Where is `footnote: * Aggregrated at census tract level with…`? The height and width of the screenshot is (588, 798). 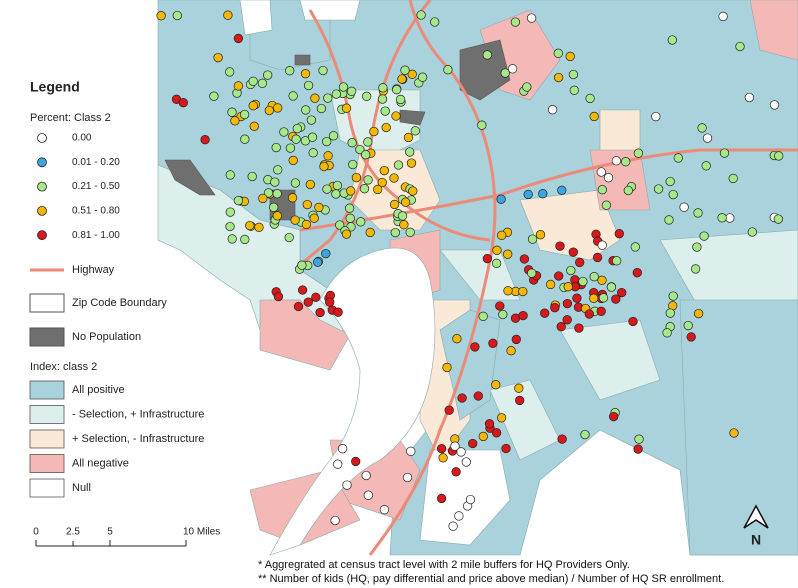
footnote: * Aggregrated at census tract level with… is located at coordinates (444, 565).